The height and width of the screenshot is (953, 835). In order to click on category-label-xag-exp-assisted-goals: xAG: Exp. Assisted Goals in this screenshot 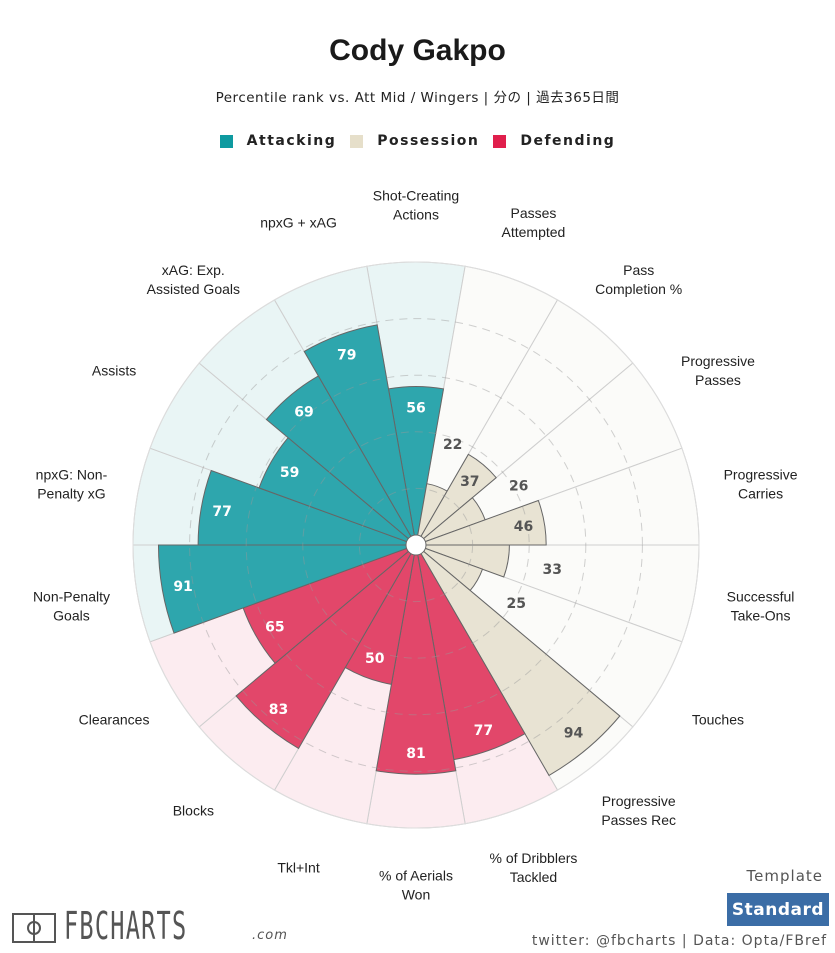, I will do `click(193, 279)`.